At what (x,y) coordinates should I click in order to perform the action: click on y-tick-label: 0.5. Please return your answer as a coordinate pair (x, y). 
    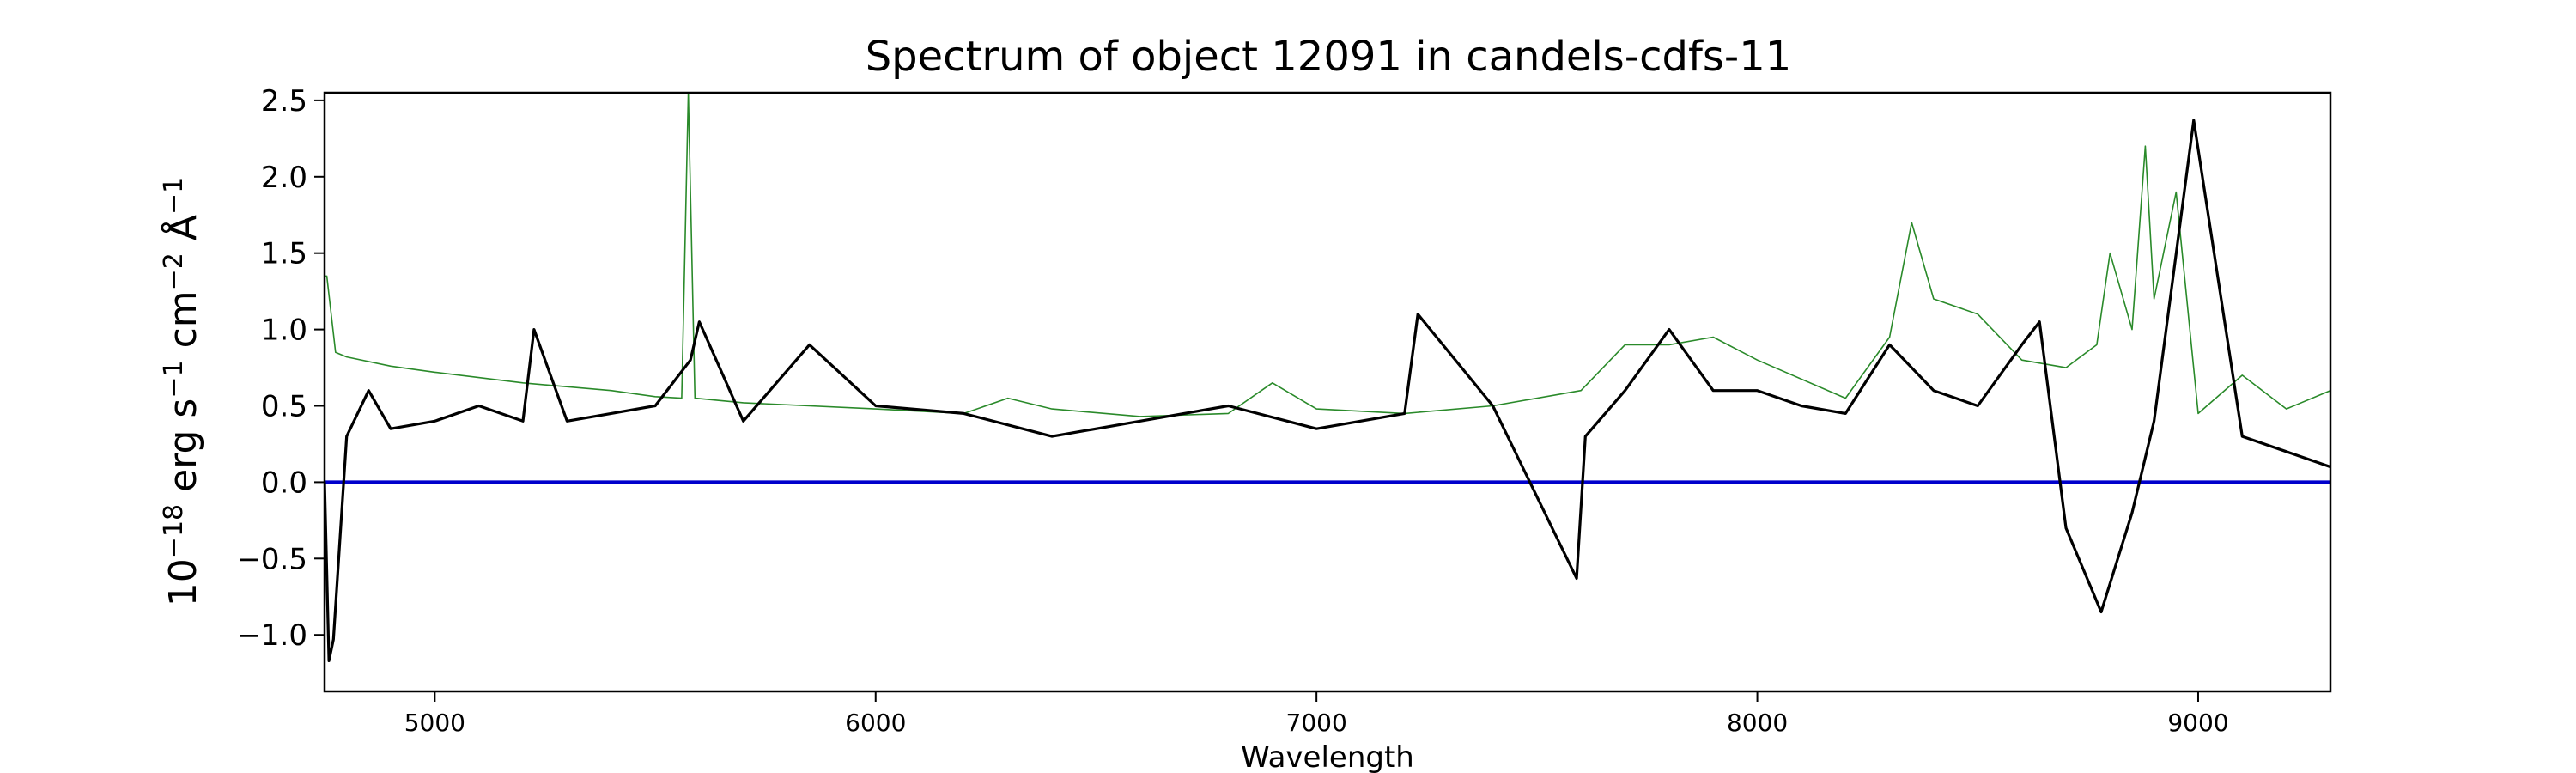
    Looking at the image, I should click on (284, 407).